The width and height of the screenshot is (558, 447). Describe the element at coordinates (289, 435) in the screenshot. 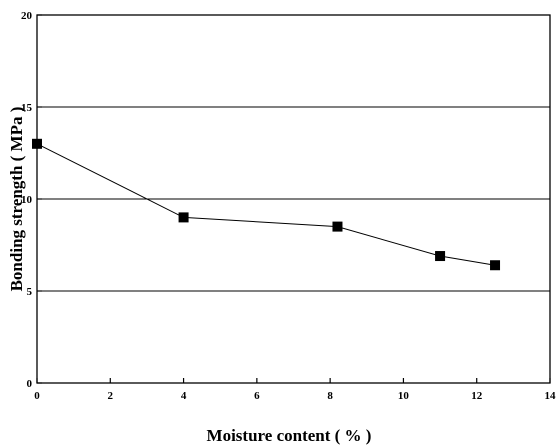

I see `x-axis-title: Moisture content ( % )` at that location.